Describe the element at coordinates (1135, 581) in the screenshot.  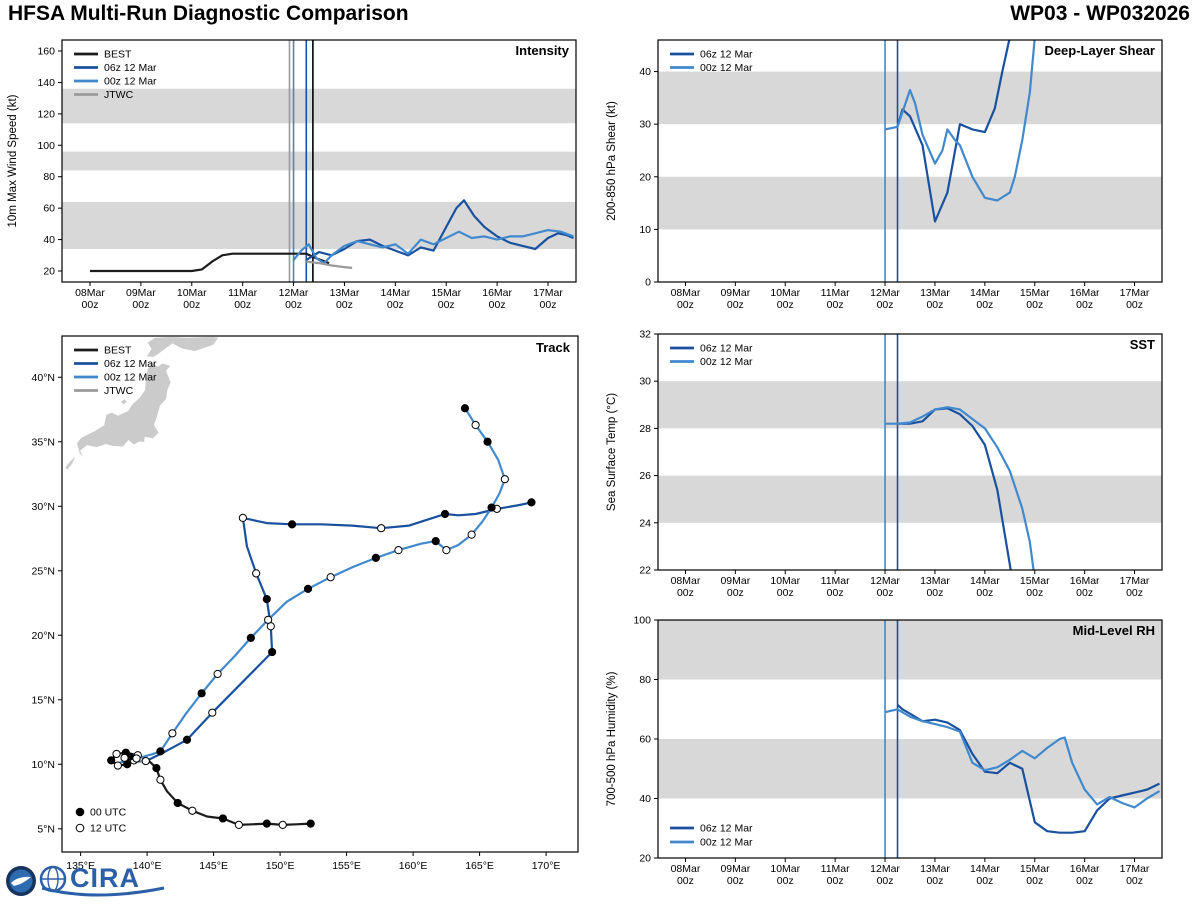
I see `svg-text: 17Mar` at that location.